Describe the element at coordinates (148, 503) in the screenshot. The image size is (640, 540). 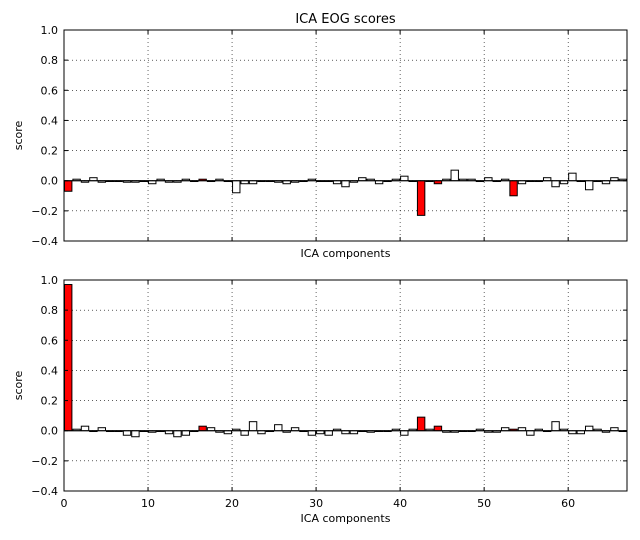
I see `x-tick-label: 10` at that location.